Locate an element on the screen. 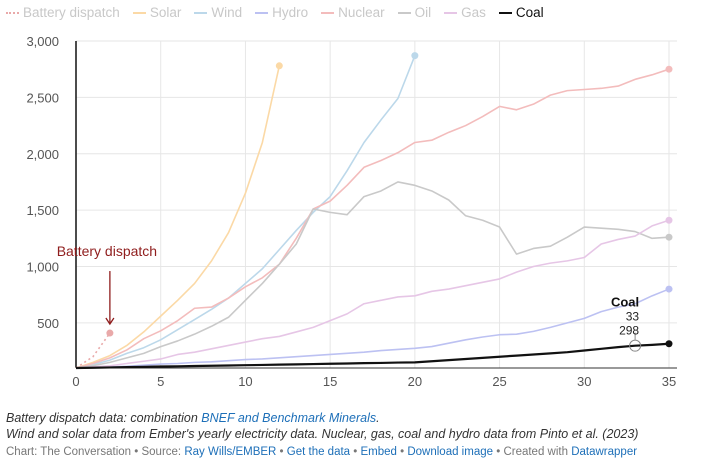 The width and height of the screenshot is (720, 474). y-tick-label: 3,000 is located at coordinates (42, 41).